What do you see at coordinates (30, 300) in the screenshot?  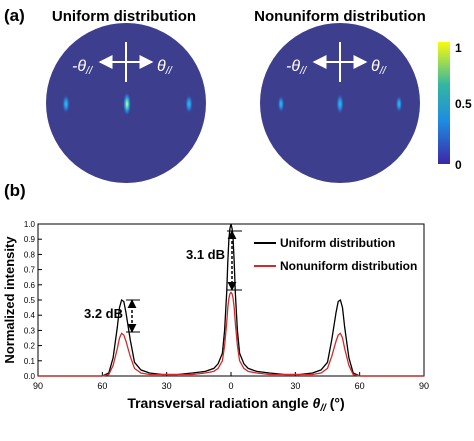 I see `y-tick-label: 0.5` at bounding box center [30, 300].